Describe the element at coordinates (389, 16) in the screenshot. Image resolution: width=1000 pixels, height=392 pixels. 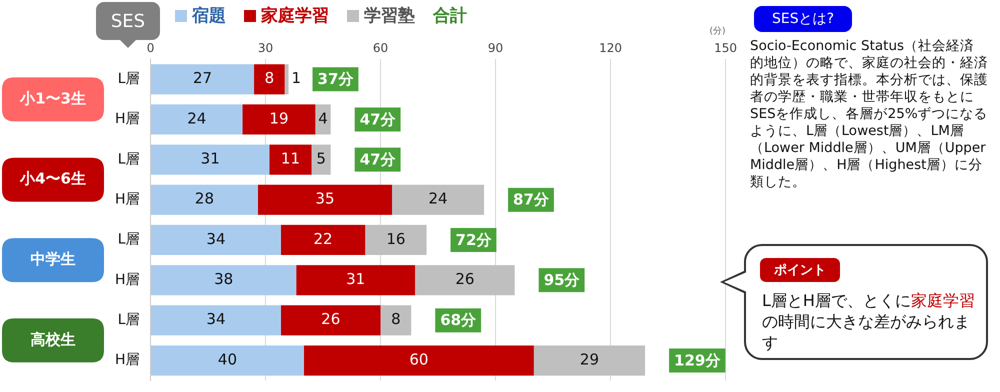
I see `legend-label: 学習塾` at that location.